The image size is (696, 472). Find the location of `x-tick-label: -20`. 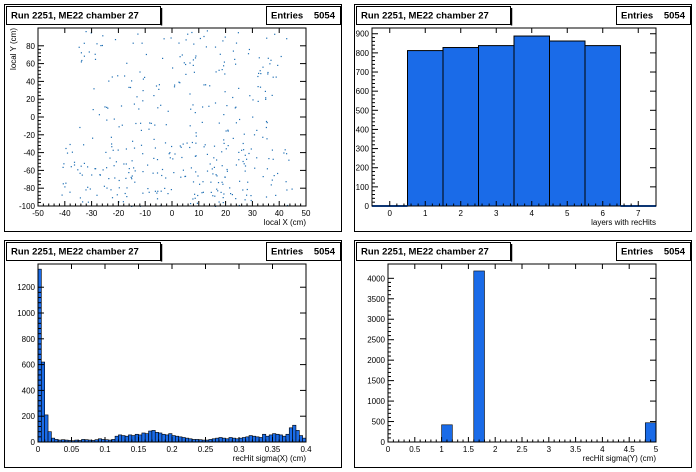

x-tick-label: -20 is located at coordinates (119, 213).